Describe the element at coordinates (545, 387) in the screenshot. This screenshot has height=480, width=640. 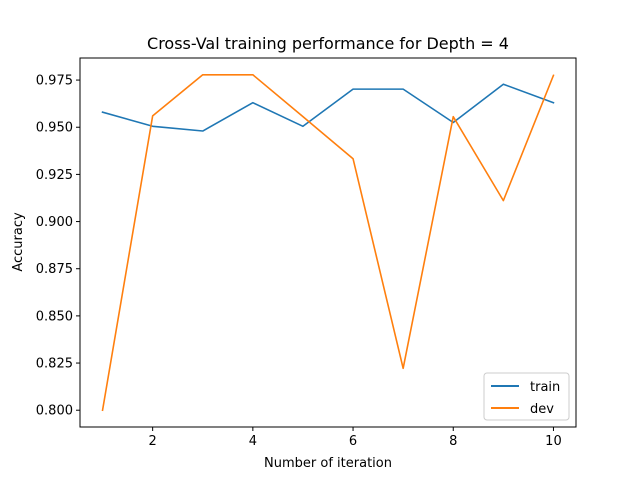
I see `legend-label-train: train` at that location.